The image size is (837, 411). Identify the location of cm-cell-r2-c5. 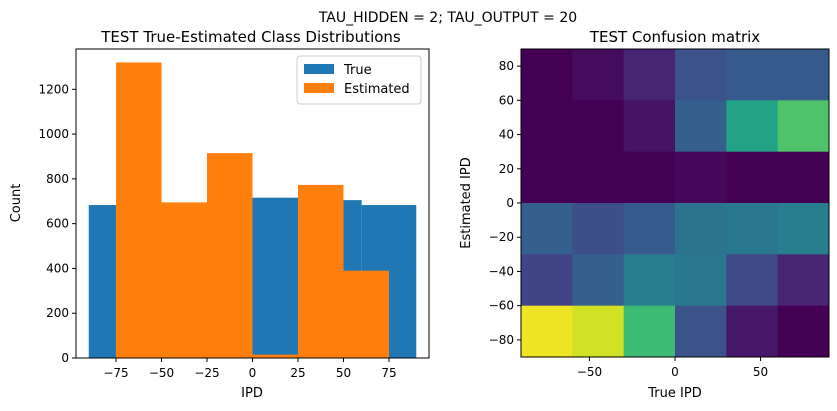
(803, 177).